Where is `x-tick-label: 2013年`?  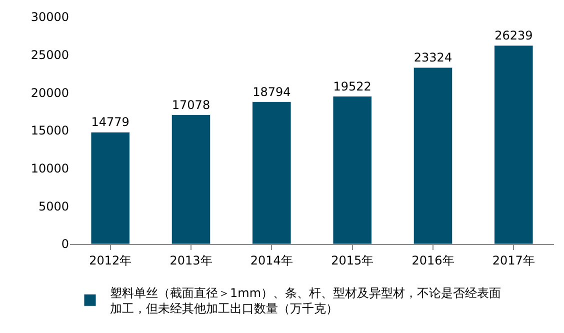
x-tick-label: 2013年 is located at coordinates (191, 260).